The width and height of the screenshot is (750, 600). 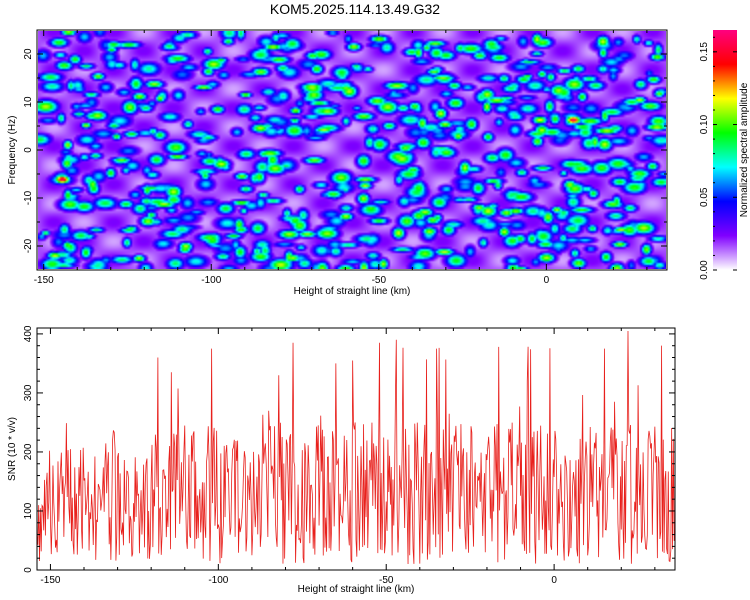 What do you see at coordinates (12, 449) in the screenshot?
I see `snr-y-axis-label: SNR (10 * v/v)` at bounding box center [12, 449].